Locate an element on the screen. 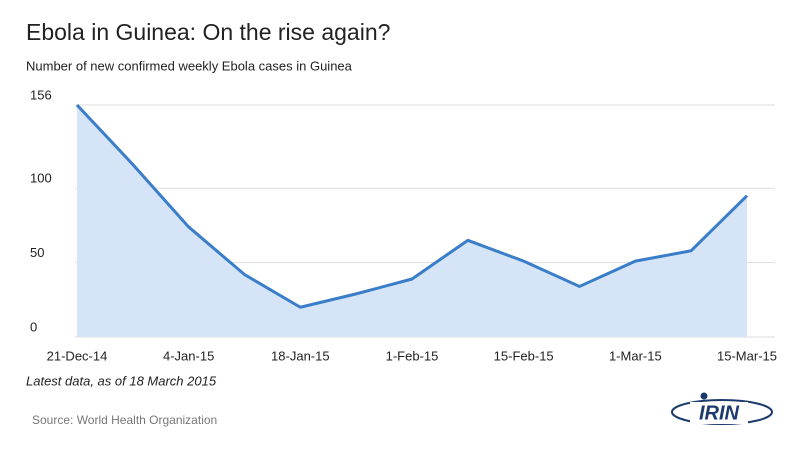  logo-text: IRIN is located at coordinates (719, 413).